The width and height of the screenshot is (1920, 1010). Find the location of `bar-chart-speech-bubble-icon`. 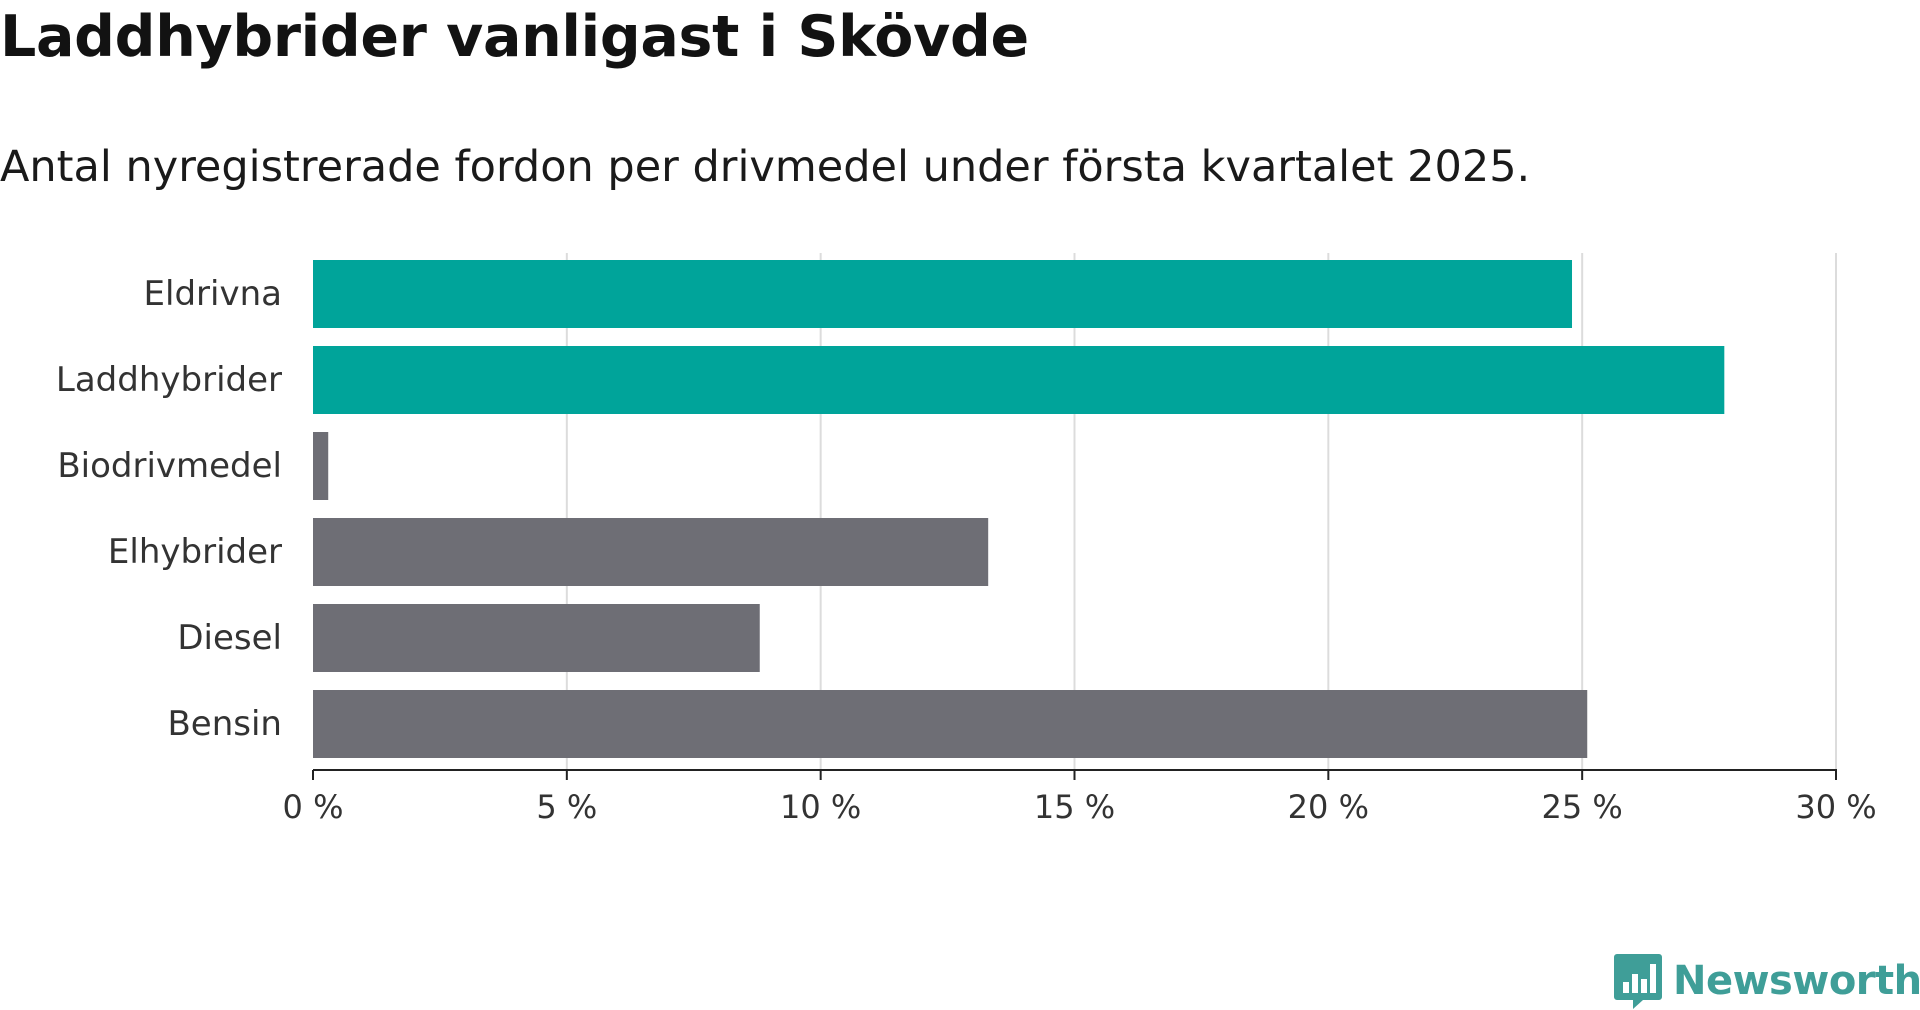

bar-chart-speech-bubble-icon is located at coordinates (1638, 981).